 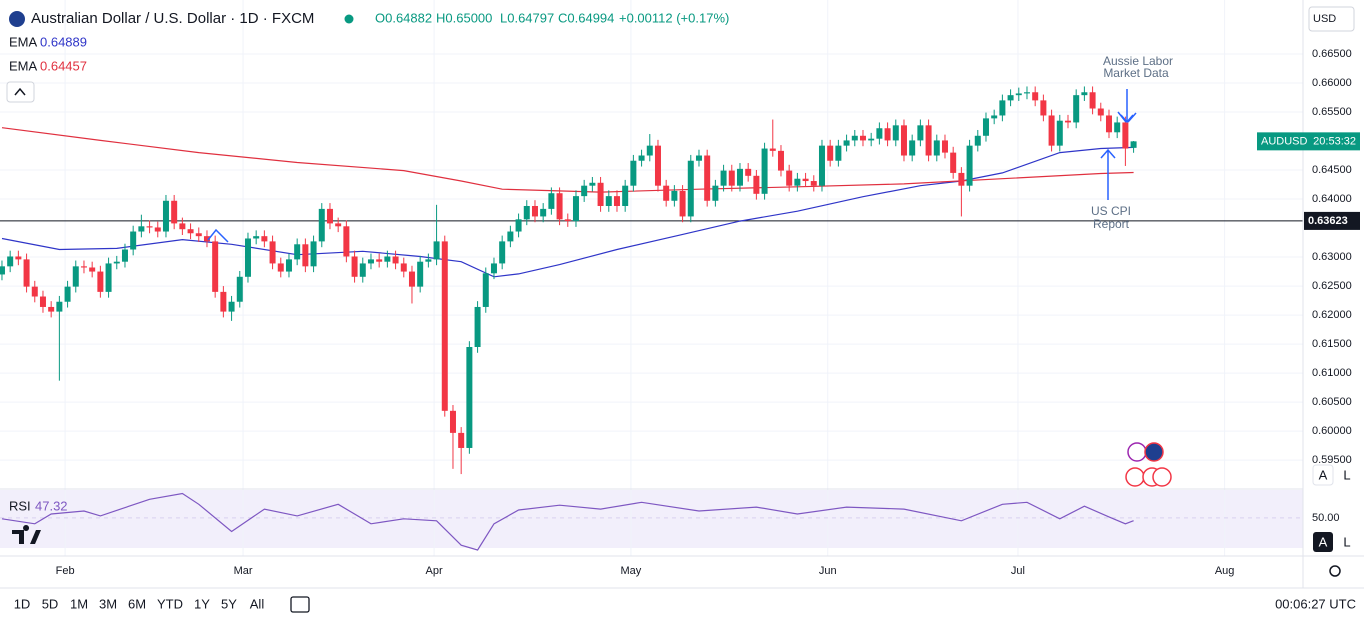 What do you see at coordinates (257, 603) in the screenshot?
I see `range-button: All` at bounding box center [257, 603].